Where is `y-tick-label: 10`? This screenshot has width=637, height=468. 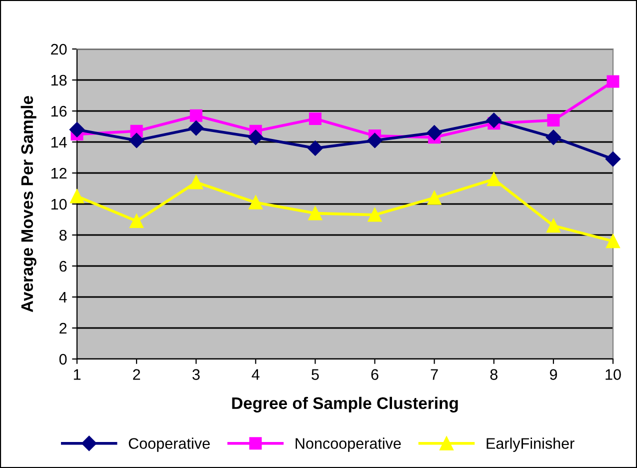 y-tick-label: 10 is located at coordinates (59, 204).